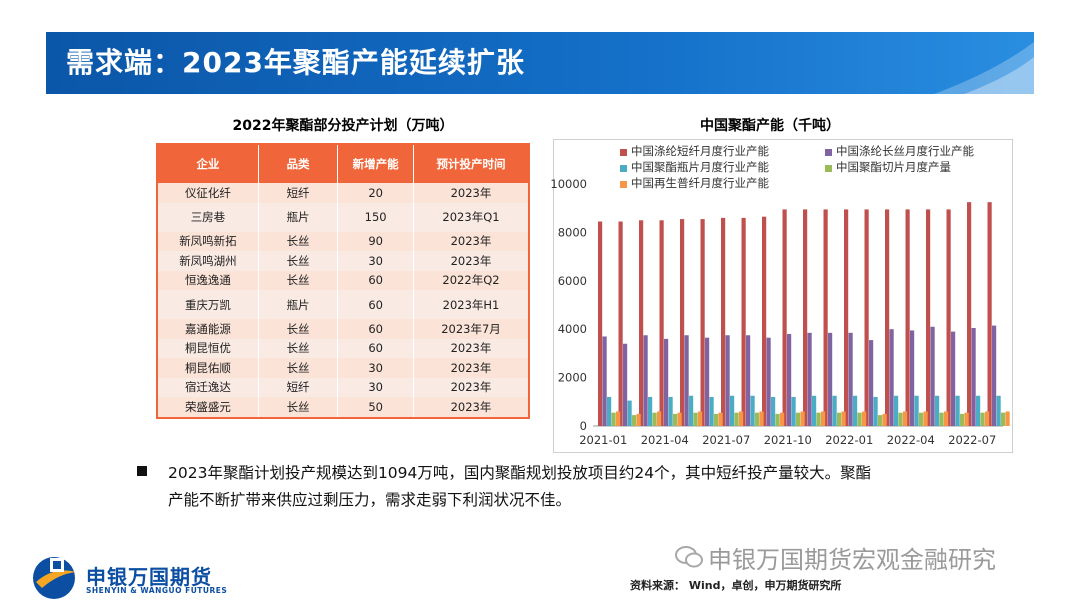 This screenshot has width=1080, height=608. Describe the element at coordinates (370, 500) in the screenshot. I see `summary-line-2: 产能不断扩带来供应过剩压力，需求走弱下利润状况不佳。` at that location.